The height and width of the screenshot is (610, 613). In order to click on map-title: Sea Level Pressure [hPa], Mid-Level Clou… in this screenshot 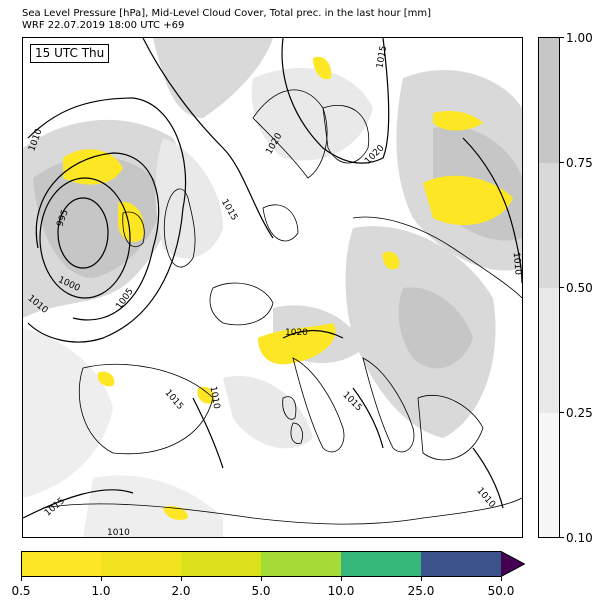, I will do `click(227, 13)`.